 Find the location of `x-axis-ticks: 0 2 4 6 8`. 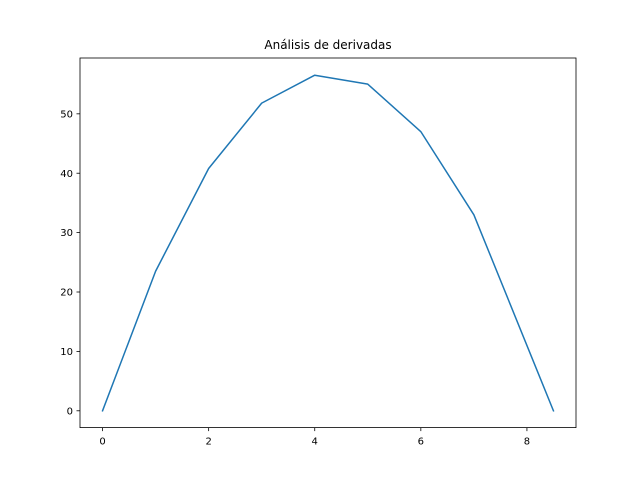

x-axis-ticks: 0 2 4 6 8 is located at coordinates (314, 437).